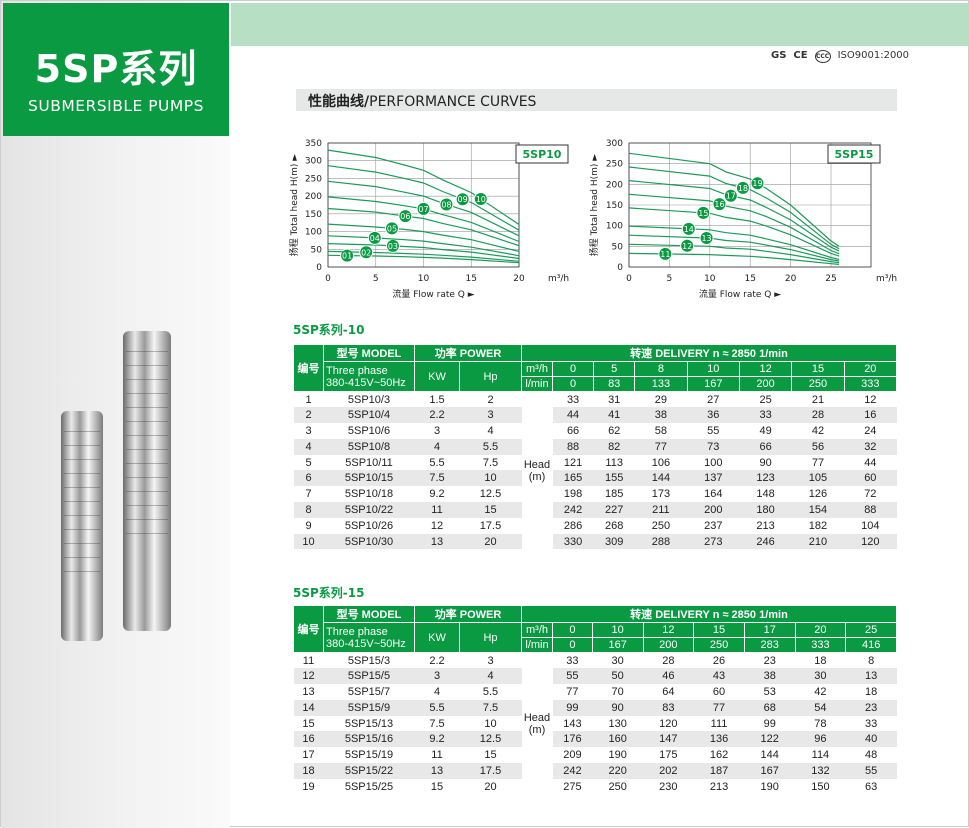  I want to click on head-label: Head, so click(537, 464).